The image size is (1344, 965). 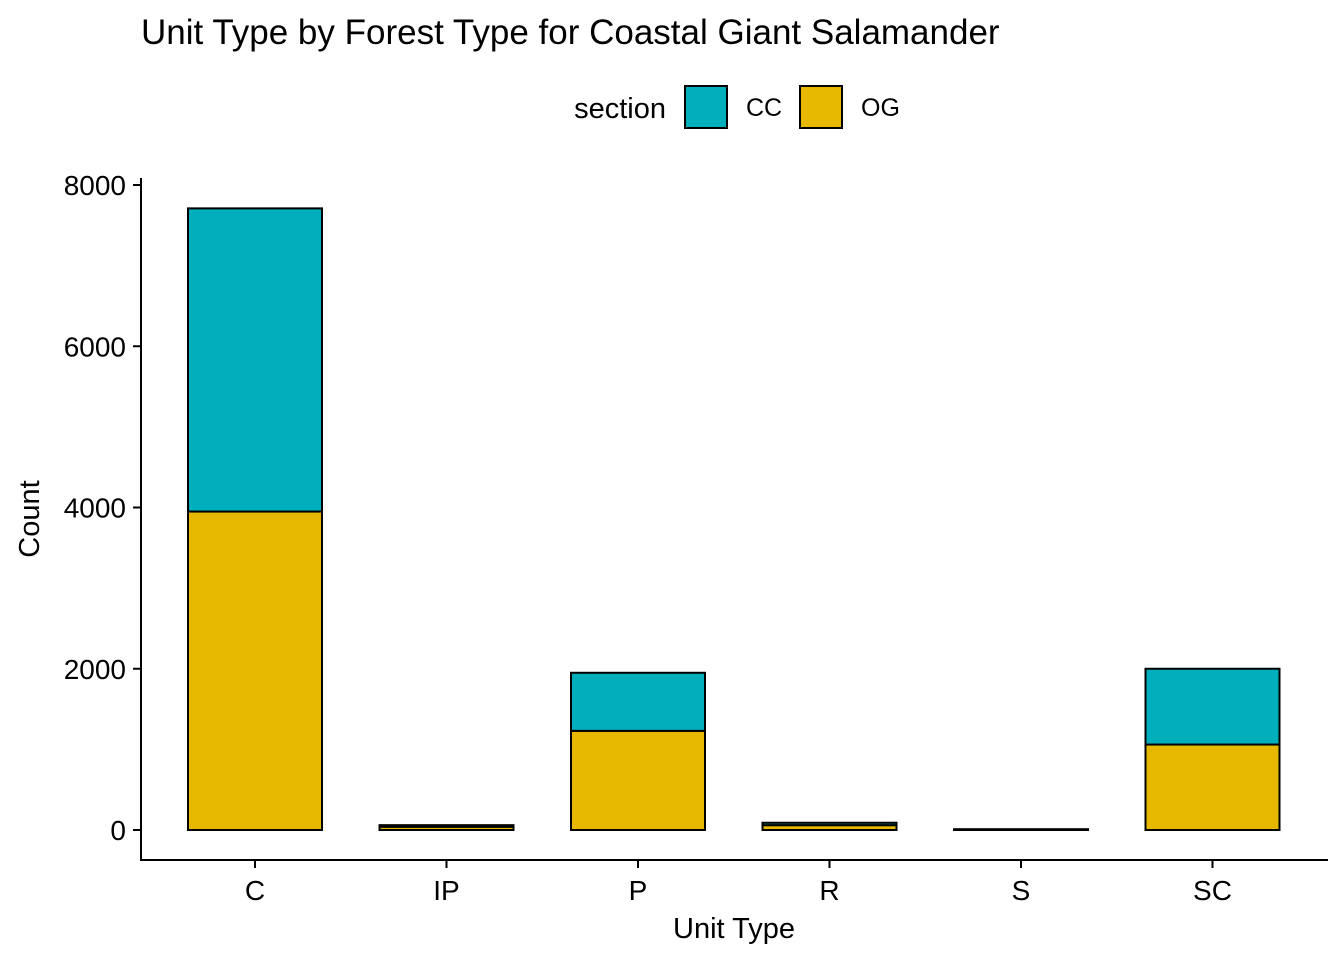 What do you see at coordinates (1213, 707) in the screenshot?
I see `bar-sc-cc` at bounding box center [1213, 707].